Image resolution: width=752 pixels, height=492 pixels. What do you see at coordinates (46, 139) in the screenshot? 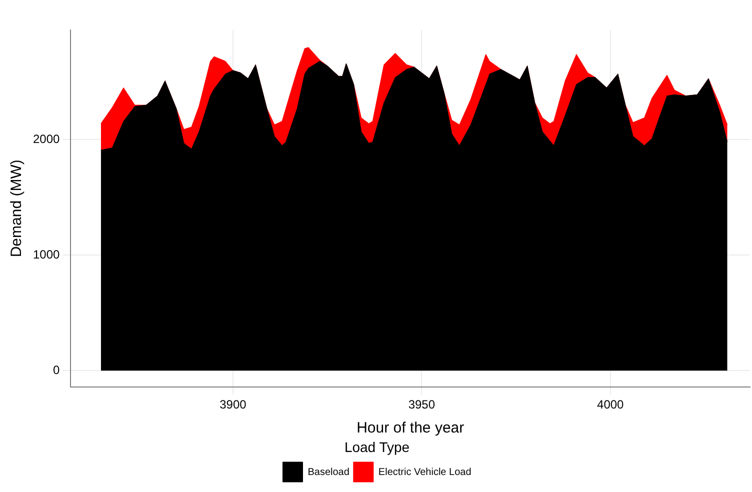
I see `y-tick-label: 2000` at bounding box center [46, 139].